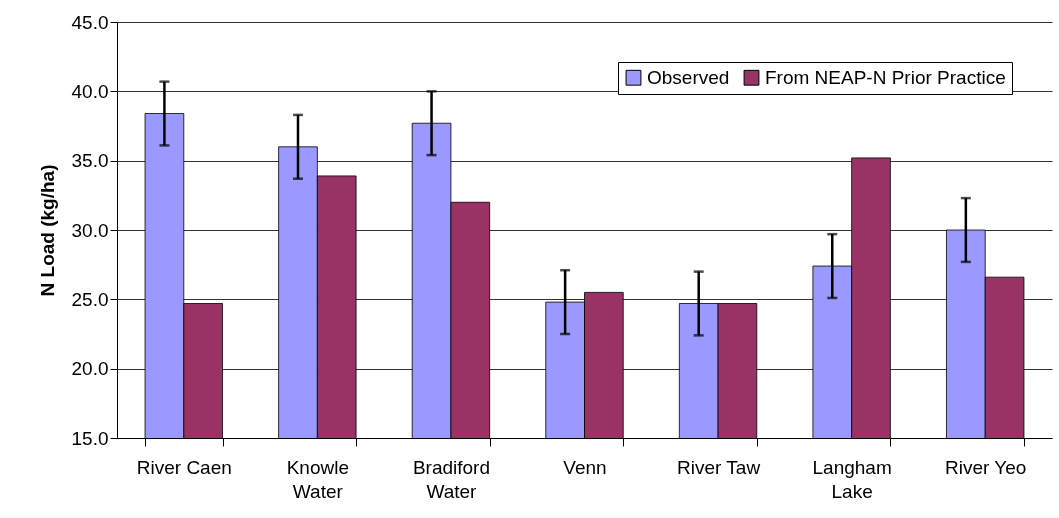 The width and height of the screenshot is (1059, 518). Describe the element at coordinates (184, 467) in the screenshot. I see `x-tick-label: River Caen` at that location.